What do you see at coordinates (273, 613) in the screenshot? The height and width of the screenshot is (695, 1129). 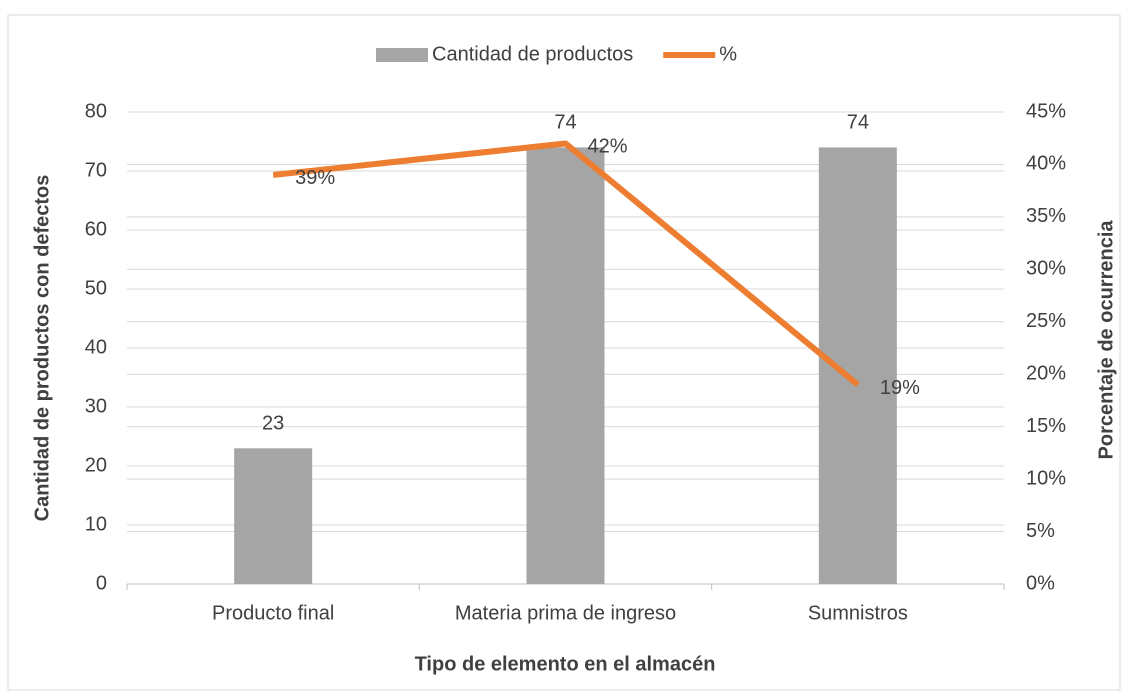 I see `x-tick-label: Producto final` at bounding box center [273, 613].